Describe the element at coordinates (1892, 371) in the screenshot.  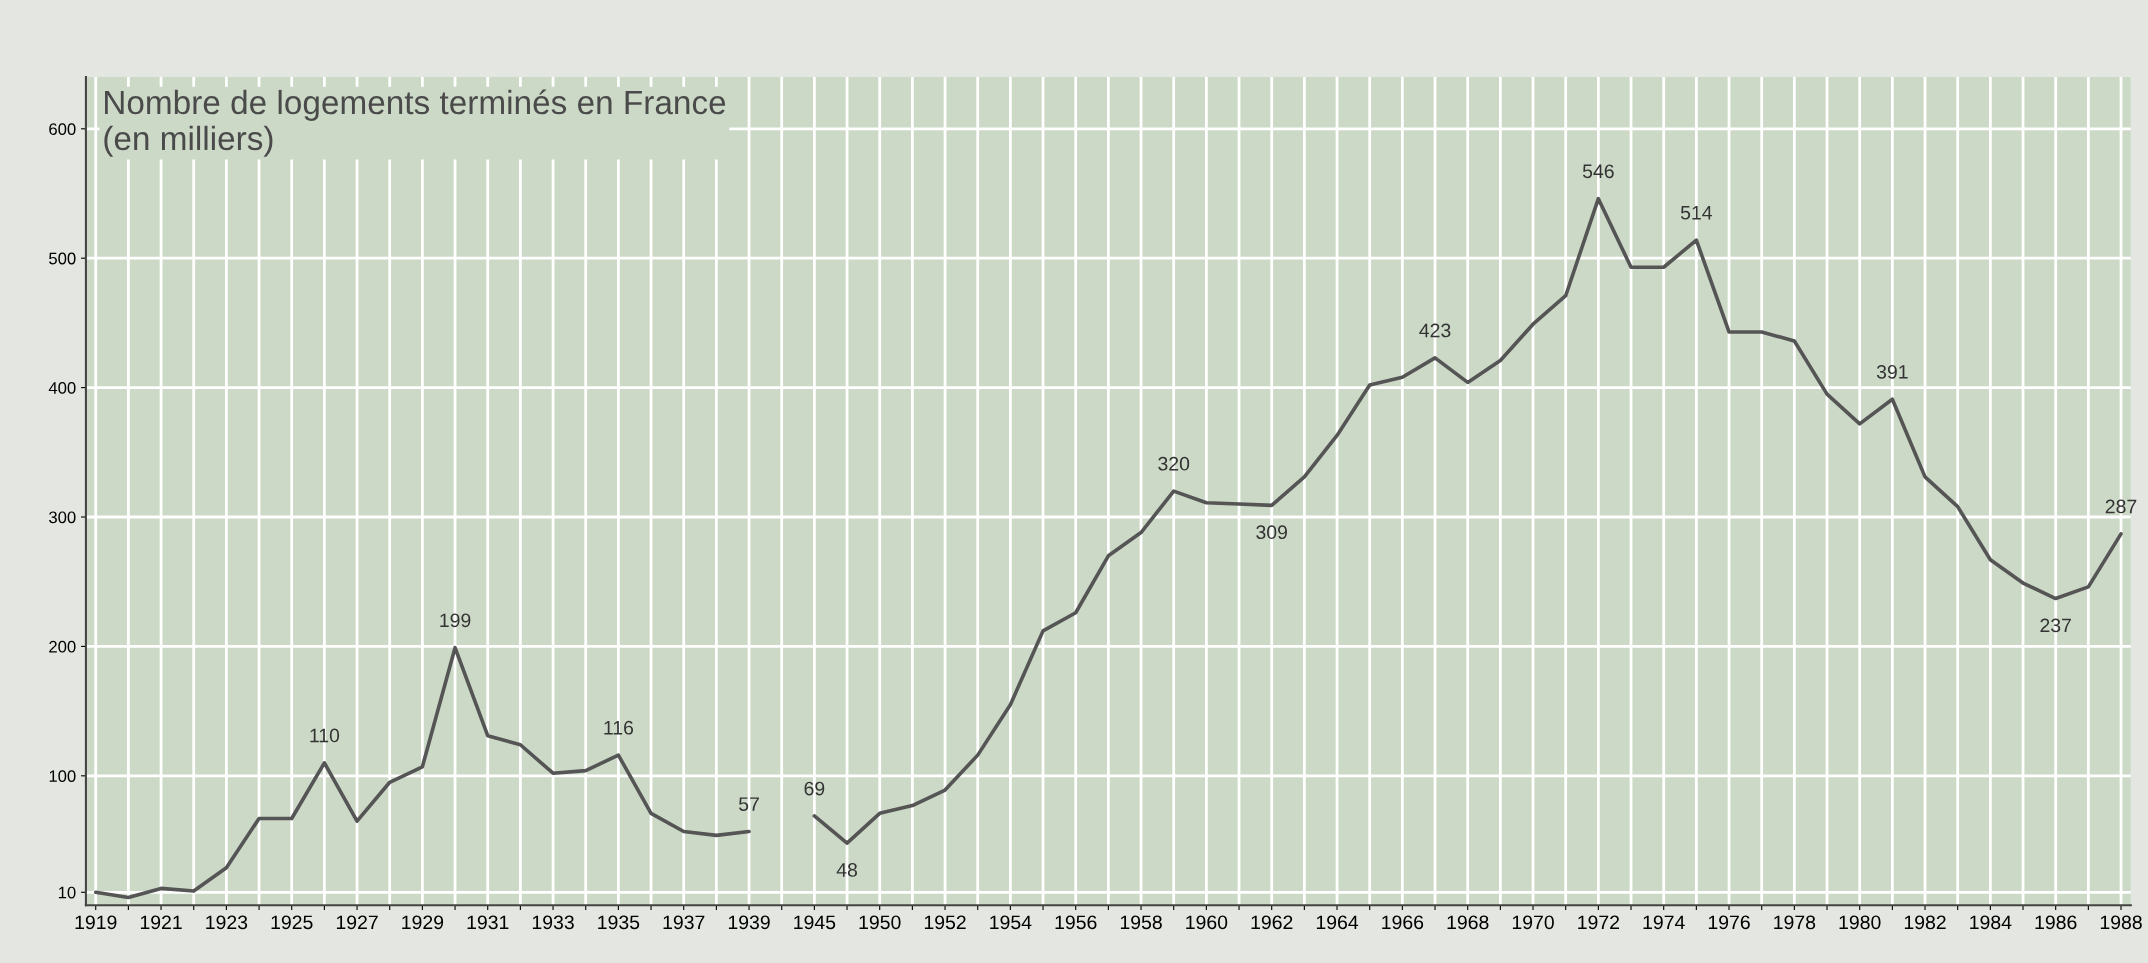
I see `data-label: 391` at that location.